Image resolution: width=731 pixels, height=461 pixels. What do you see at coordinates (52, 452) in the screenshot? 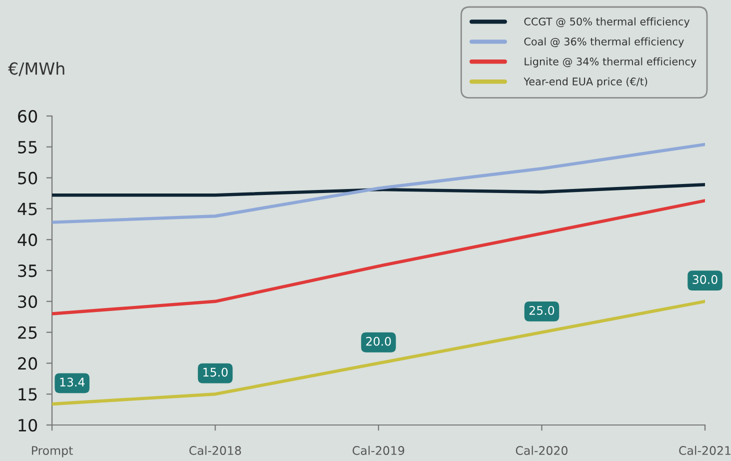
I see `x-tick-label: Prompt` at bounding box center [52, 452].